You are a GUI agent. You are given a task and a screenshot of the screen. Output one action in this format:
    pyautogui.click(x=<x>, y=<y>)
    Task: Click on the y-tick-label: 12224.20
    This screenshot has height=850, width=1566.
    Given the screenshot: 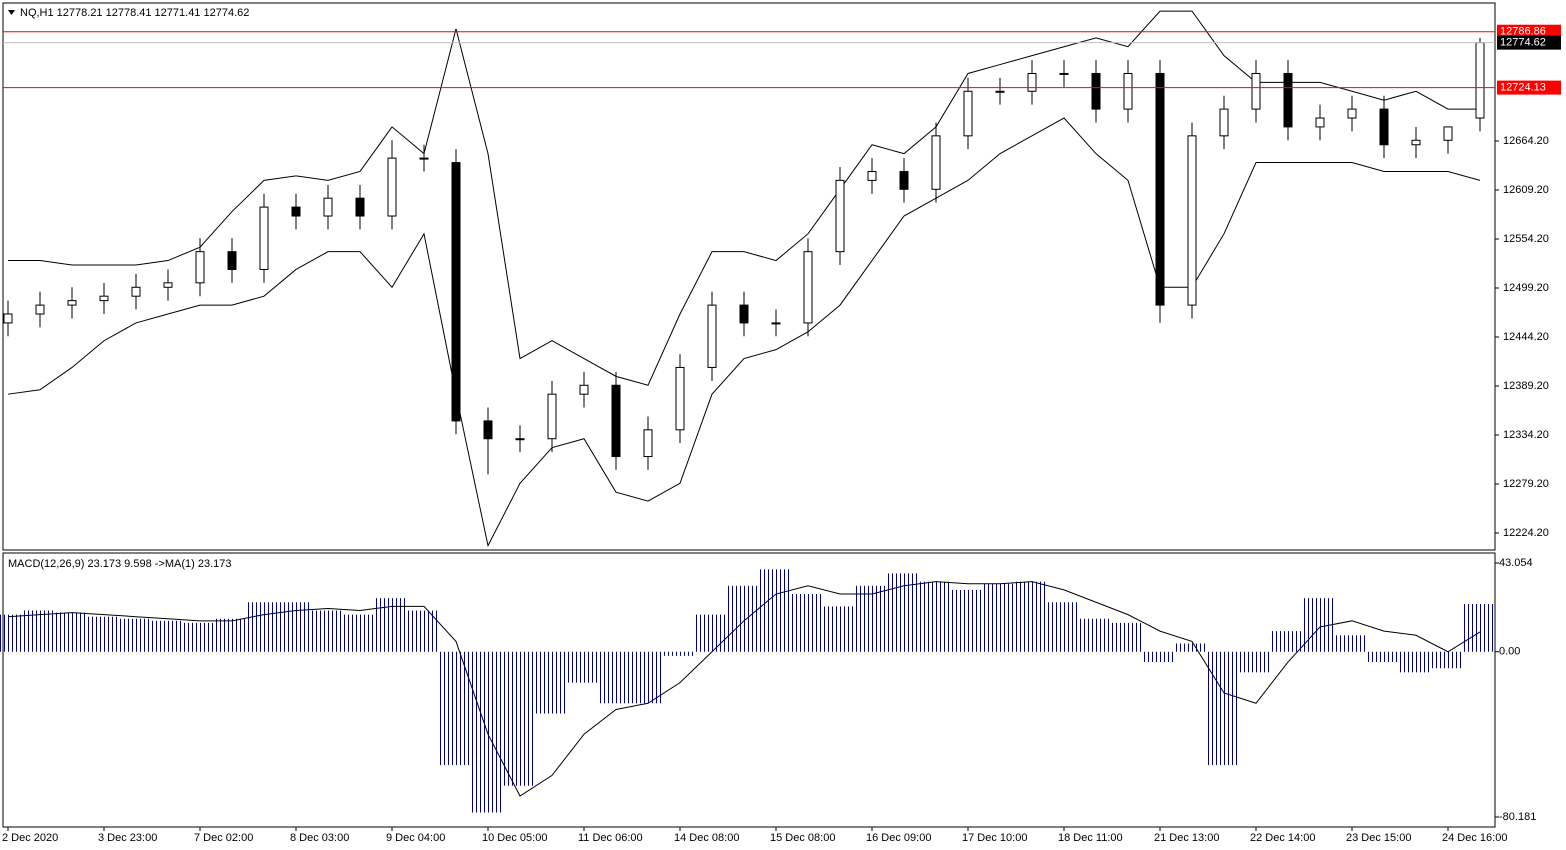 What is the action you would take?
    pyautogui.click(x=1526, y=533)
    